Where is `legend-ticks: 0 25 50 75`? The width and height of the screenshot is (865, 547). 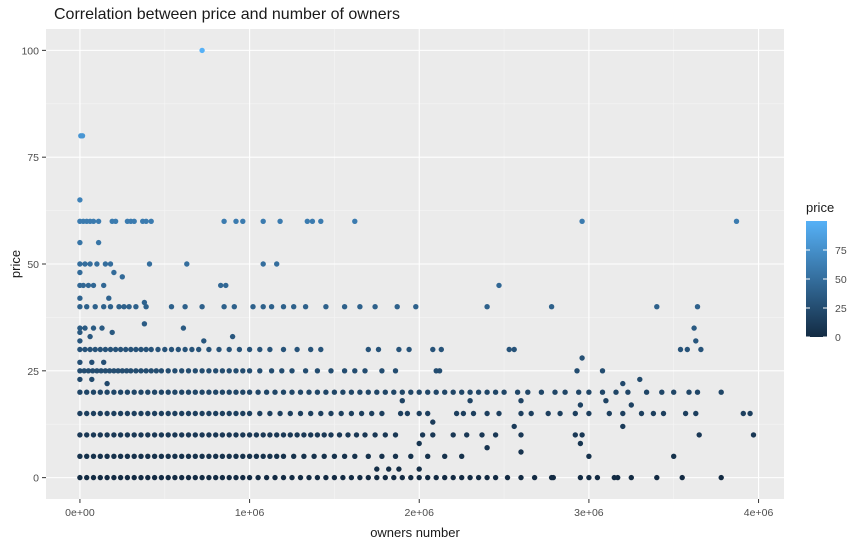
legend-ticks: 0 25 50 75 is located at coordinates (826, 294).